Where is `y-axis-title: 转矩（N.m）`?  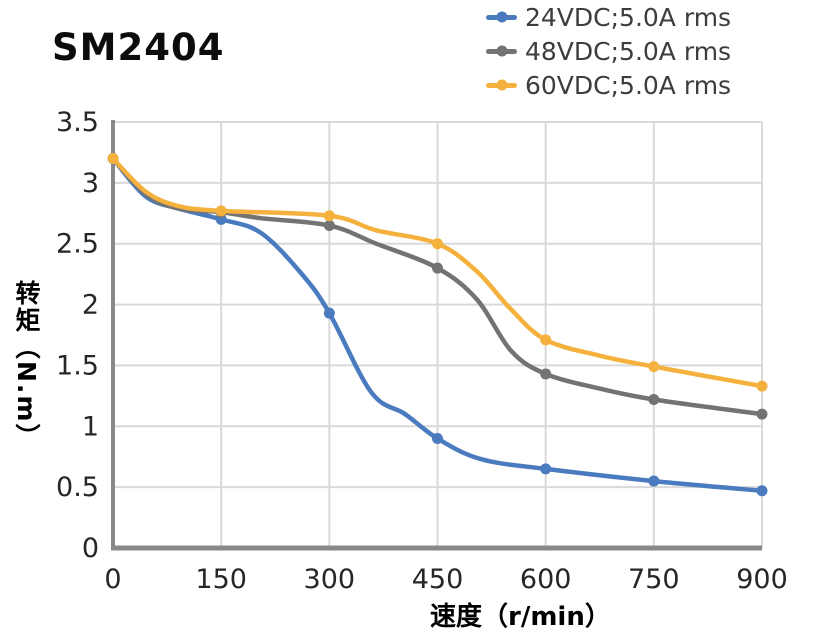
y-axis-title: 转矩（N.m） is located at coordinates (26, 365).